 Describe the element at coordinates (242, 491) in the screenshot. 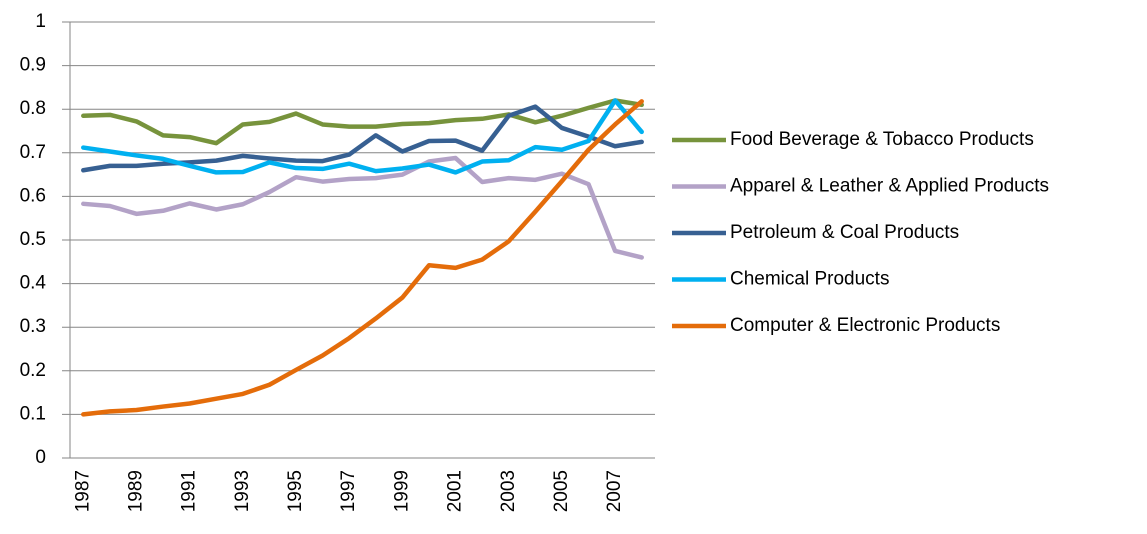

I see `x-tick-label: 1993` at that location.